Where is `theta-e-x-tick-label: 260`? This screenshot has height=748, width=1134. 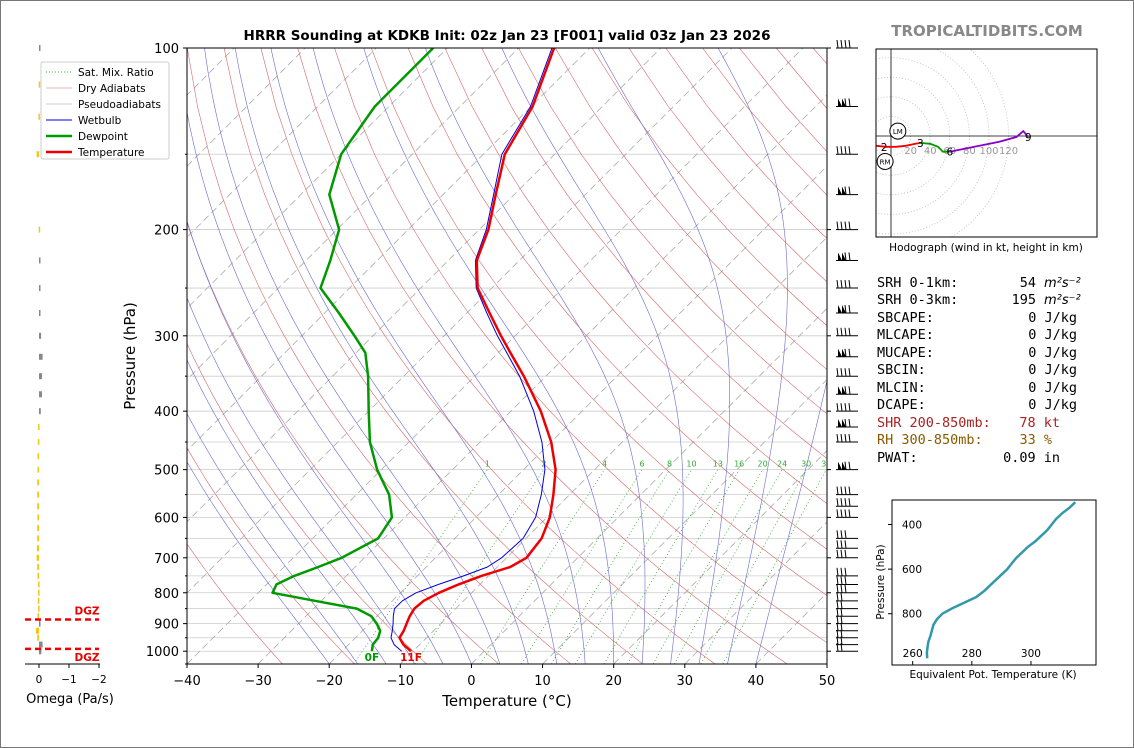
theta-e-x-tick-label: 260 is located at coordinates (913, 654).